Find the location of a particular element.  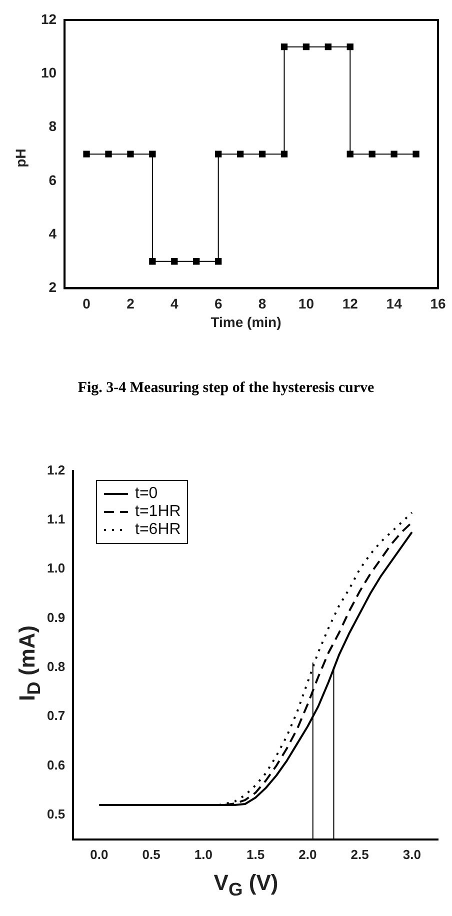

x-tick-label: 8 is located at coordinates (262, 303).